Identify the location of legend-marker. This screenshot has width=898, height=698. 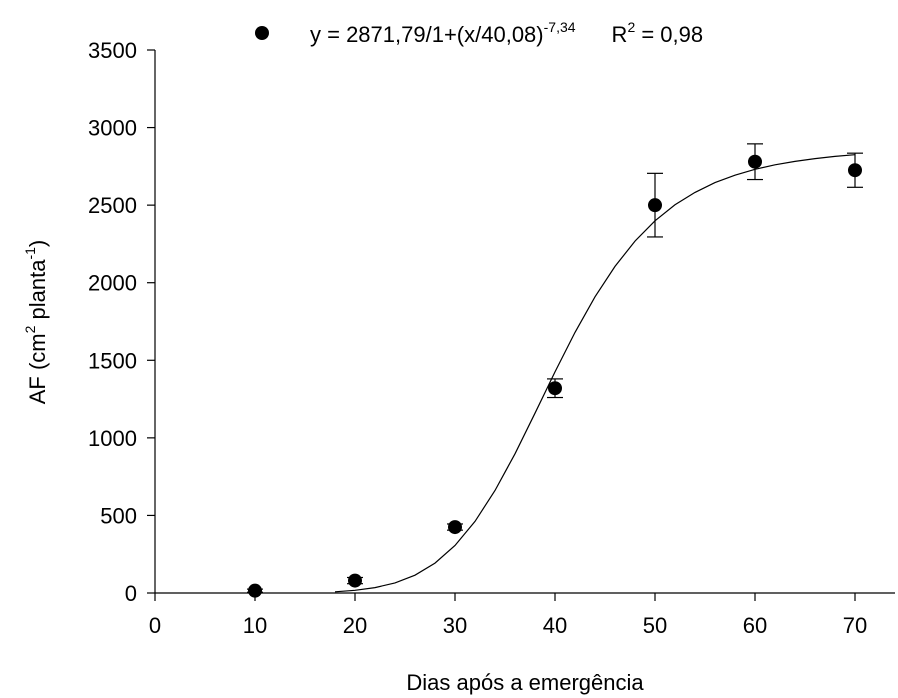
(262, 33).